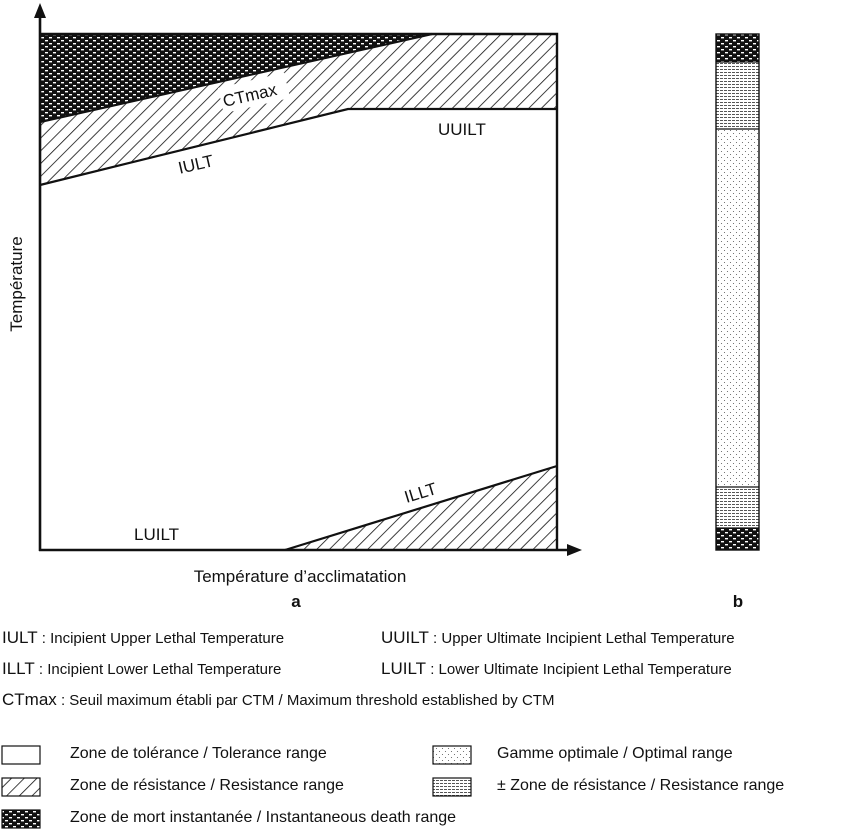 The image size is (845, 834). What do you see at coordinates (161, 638) in the screenshot?
I see `abbrev-text: : Incipient Upper Lethal Temperature` at bounding box center [161, 638].